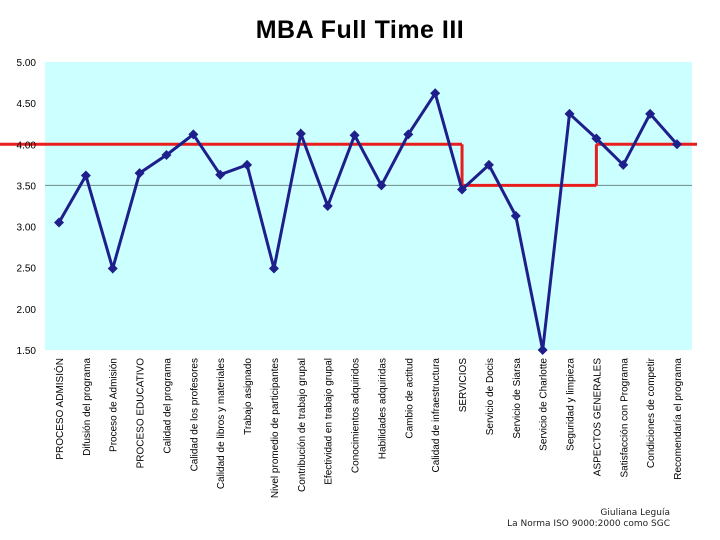 The width and height of the screenshot is (720, 540). Describe the element at coordinates (409, 398) in the screenshot. I see `x-tick-label: Cambio de actitud` at that location.